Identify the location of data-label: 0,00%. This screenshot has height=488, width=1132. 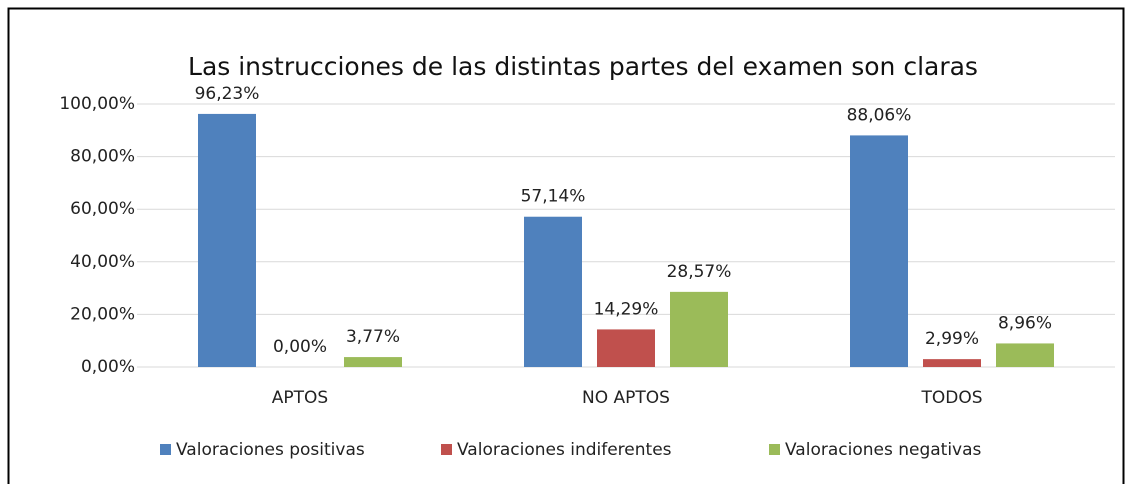
(300, 347).